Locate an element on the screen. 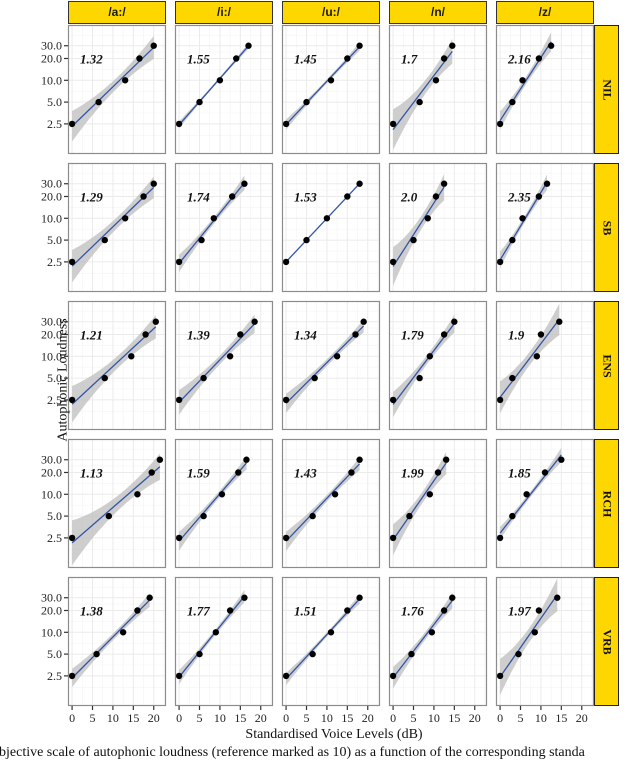 This screenshot has height=764, width=640. facet-panel: 1.99 is located at coordinates (438, 503).